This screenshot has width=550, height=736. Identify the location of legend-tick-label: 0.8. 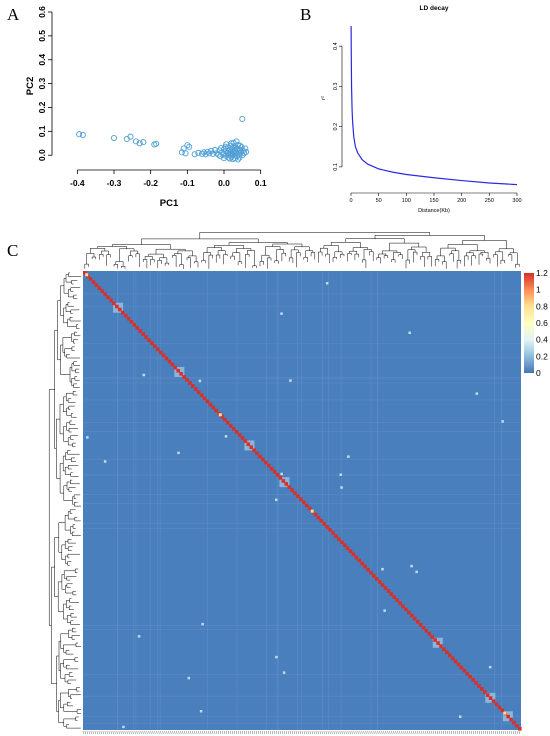
(542, 306).